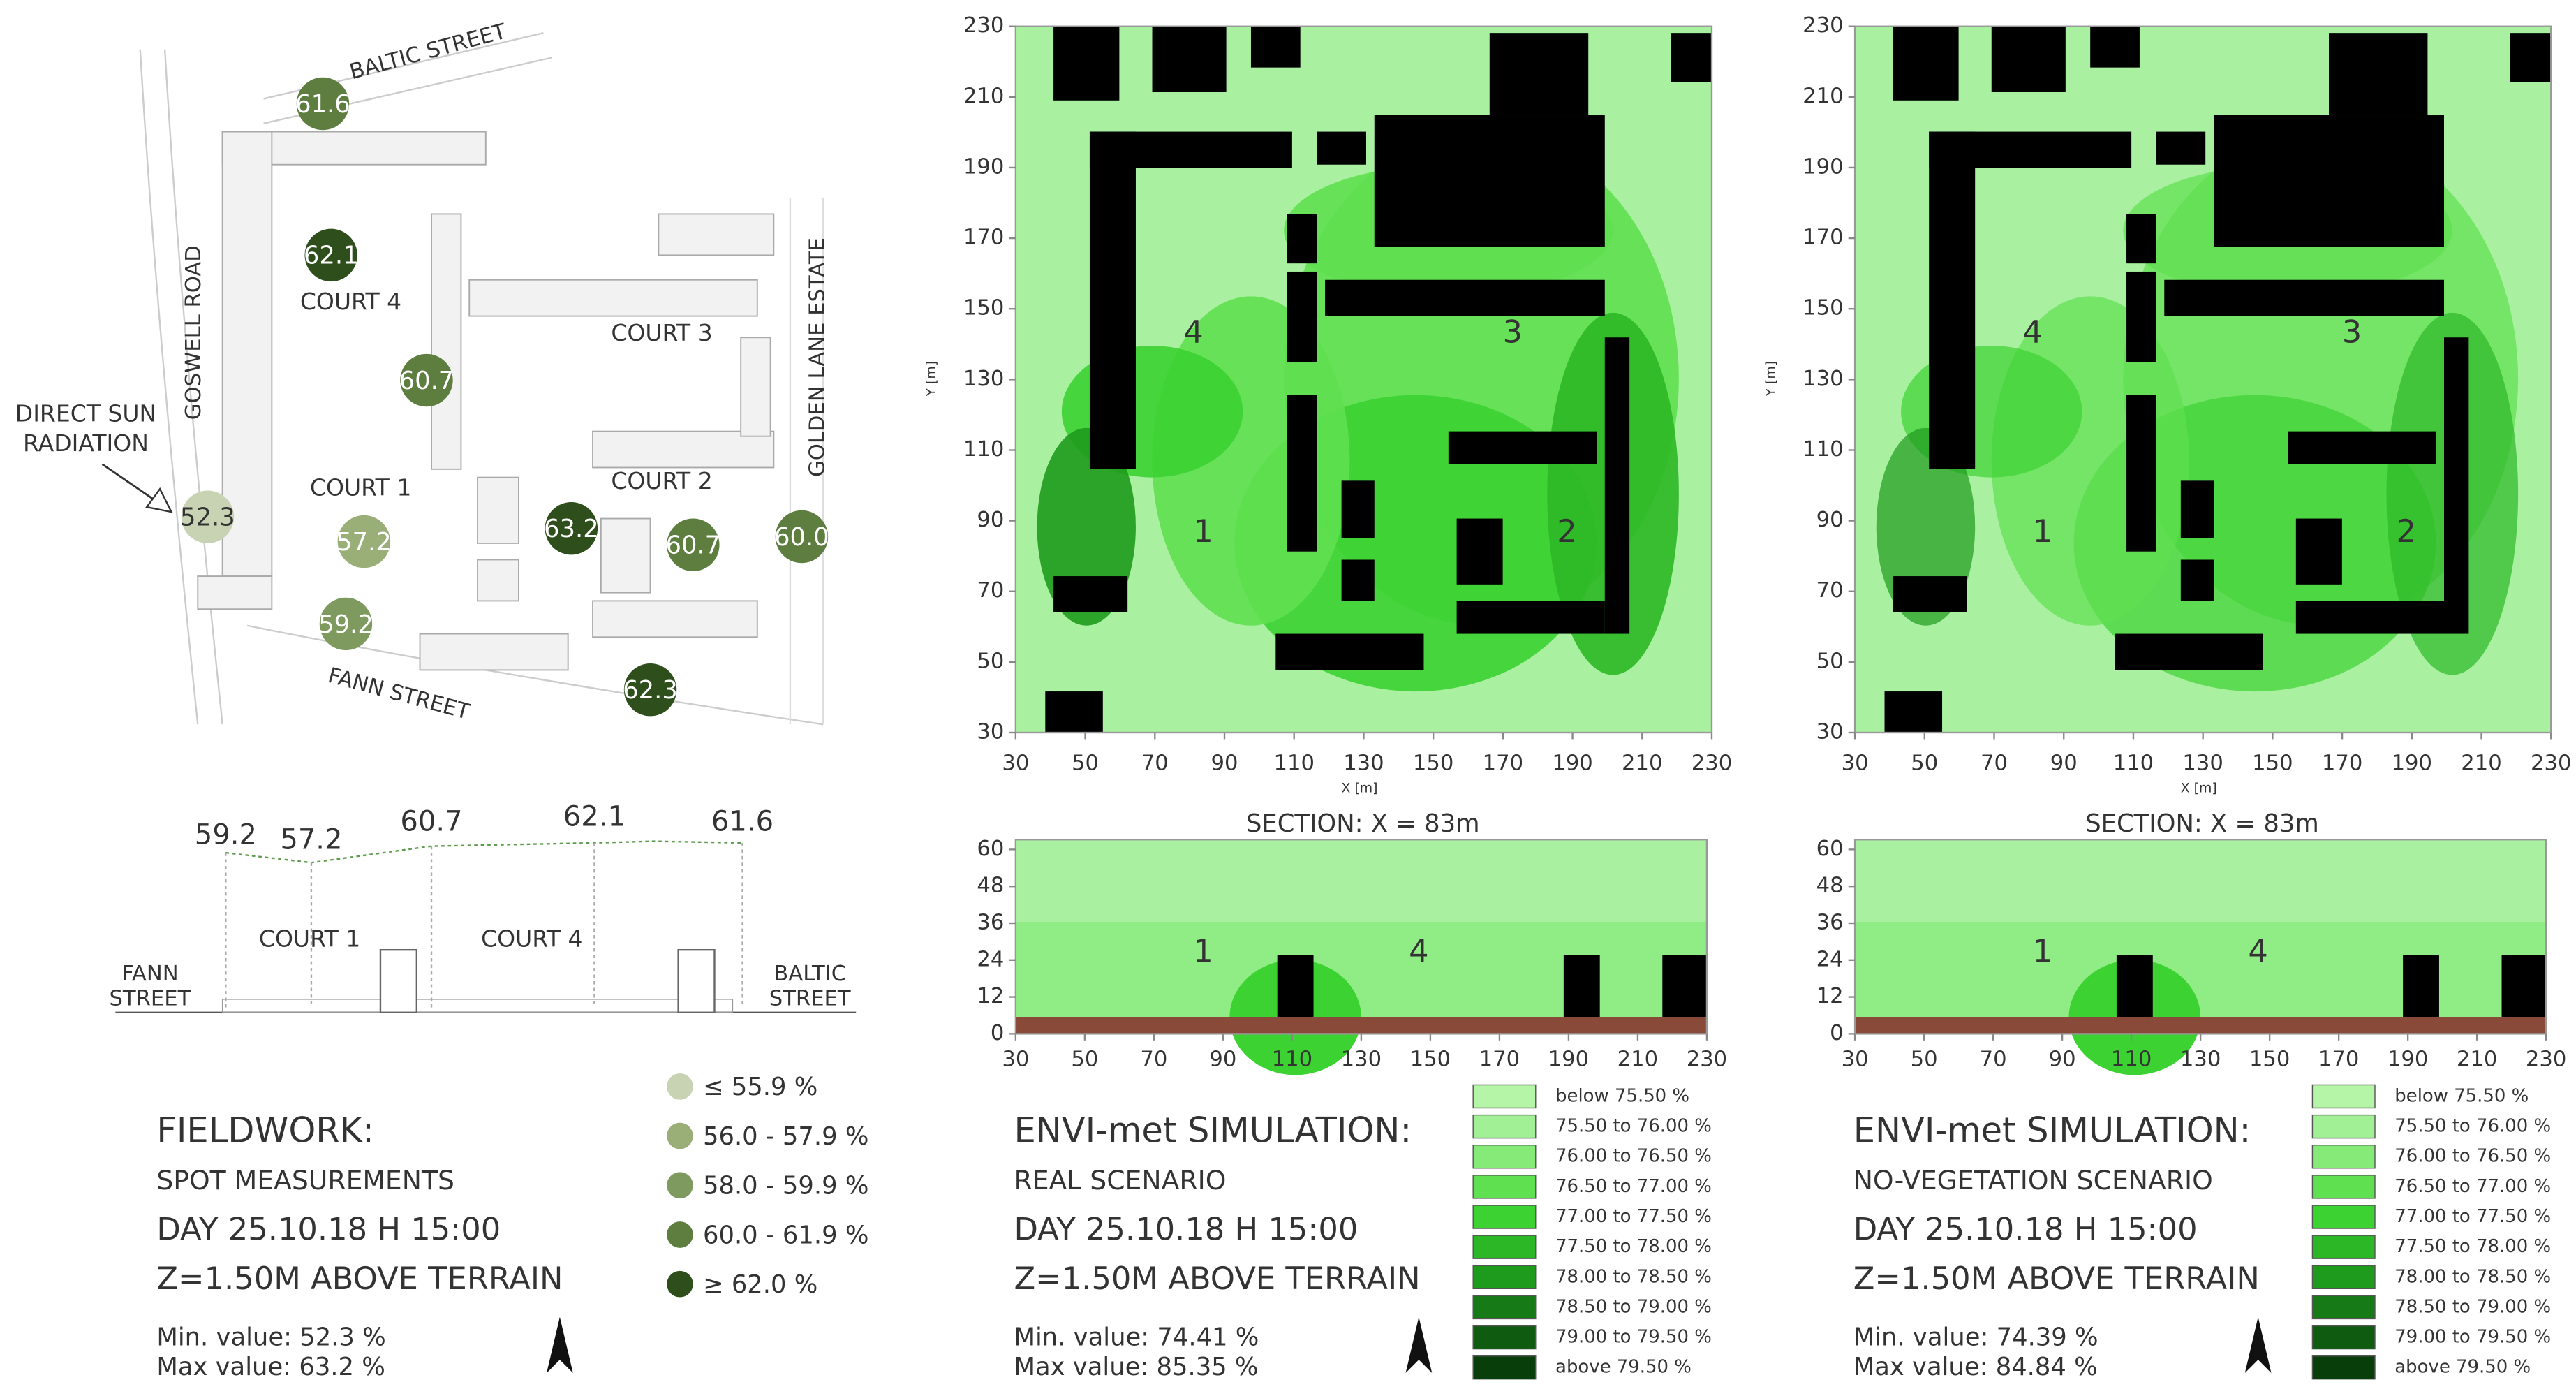 The width and height of the screenshot is (2576, 1396). Describe the element at coordinates (2033, 1180) in the screenshot. I see `caption-line: NO-VEGETATION SCENARIO` at that location.